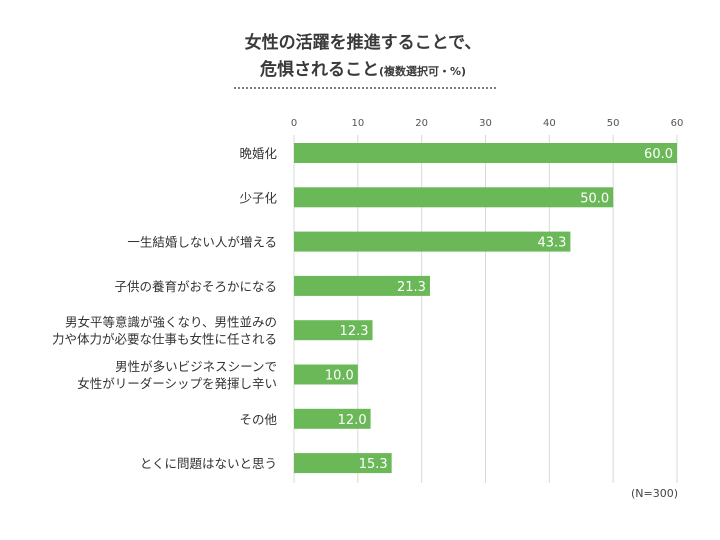 This screenshot has width=720, height=540. I want to click on title-note: (複数選択可・%), so click(422, 71).